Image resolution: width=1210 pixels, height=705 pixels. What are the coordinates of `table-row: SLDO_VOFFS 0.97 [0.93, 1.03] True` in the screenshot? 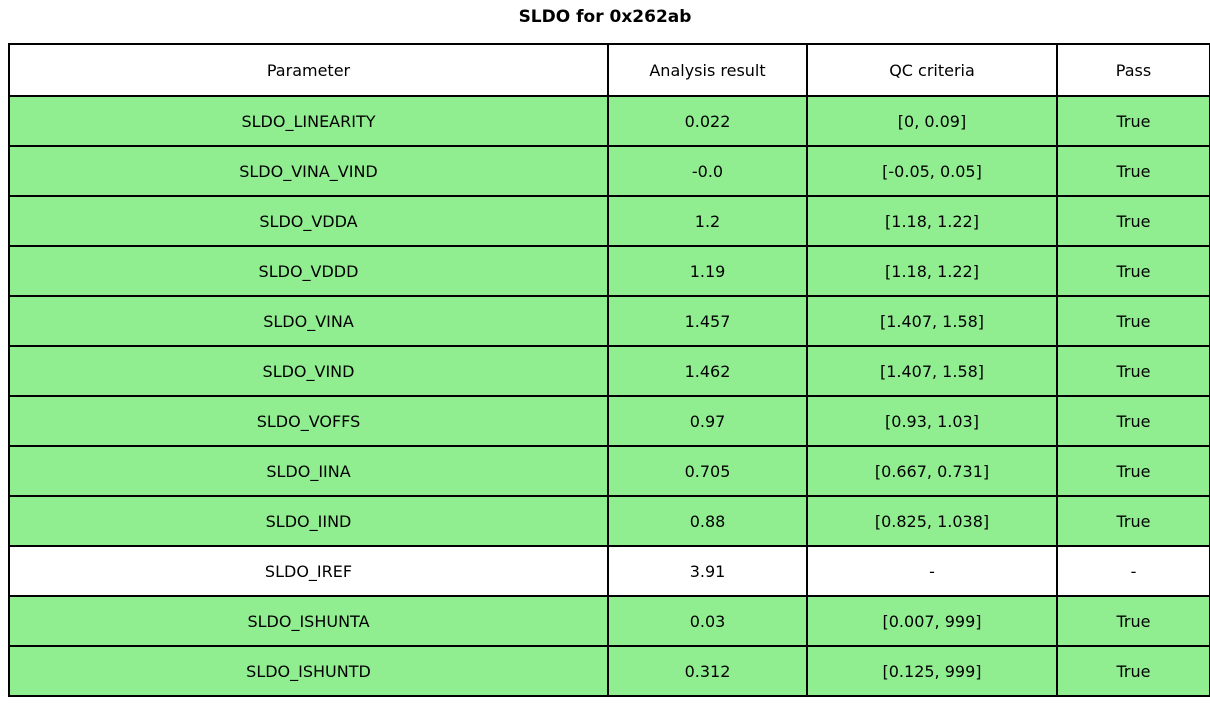 It's located at (609, 421).